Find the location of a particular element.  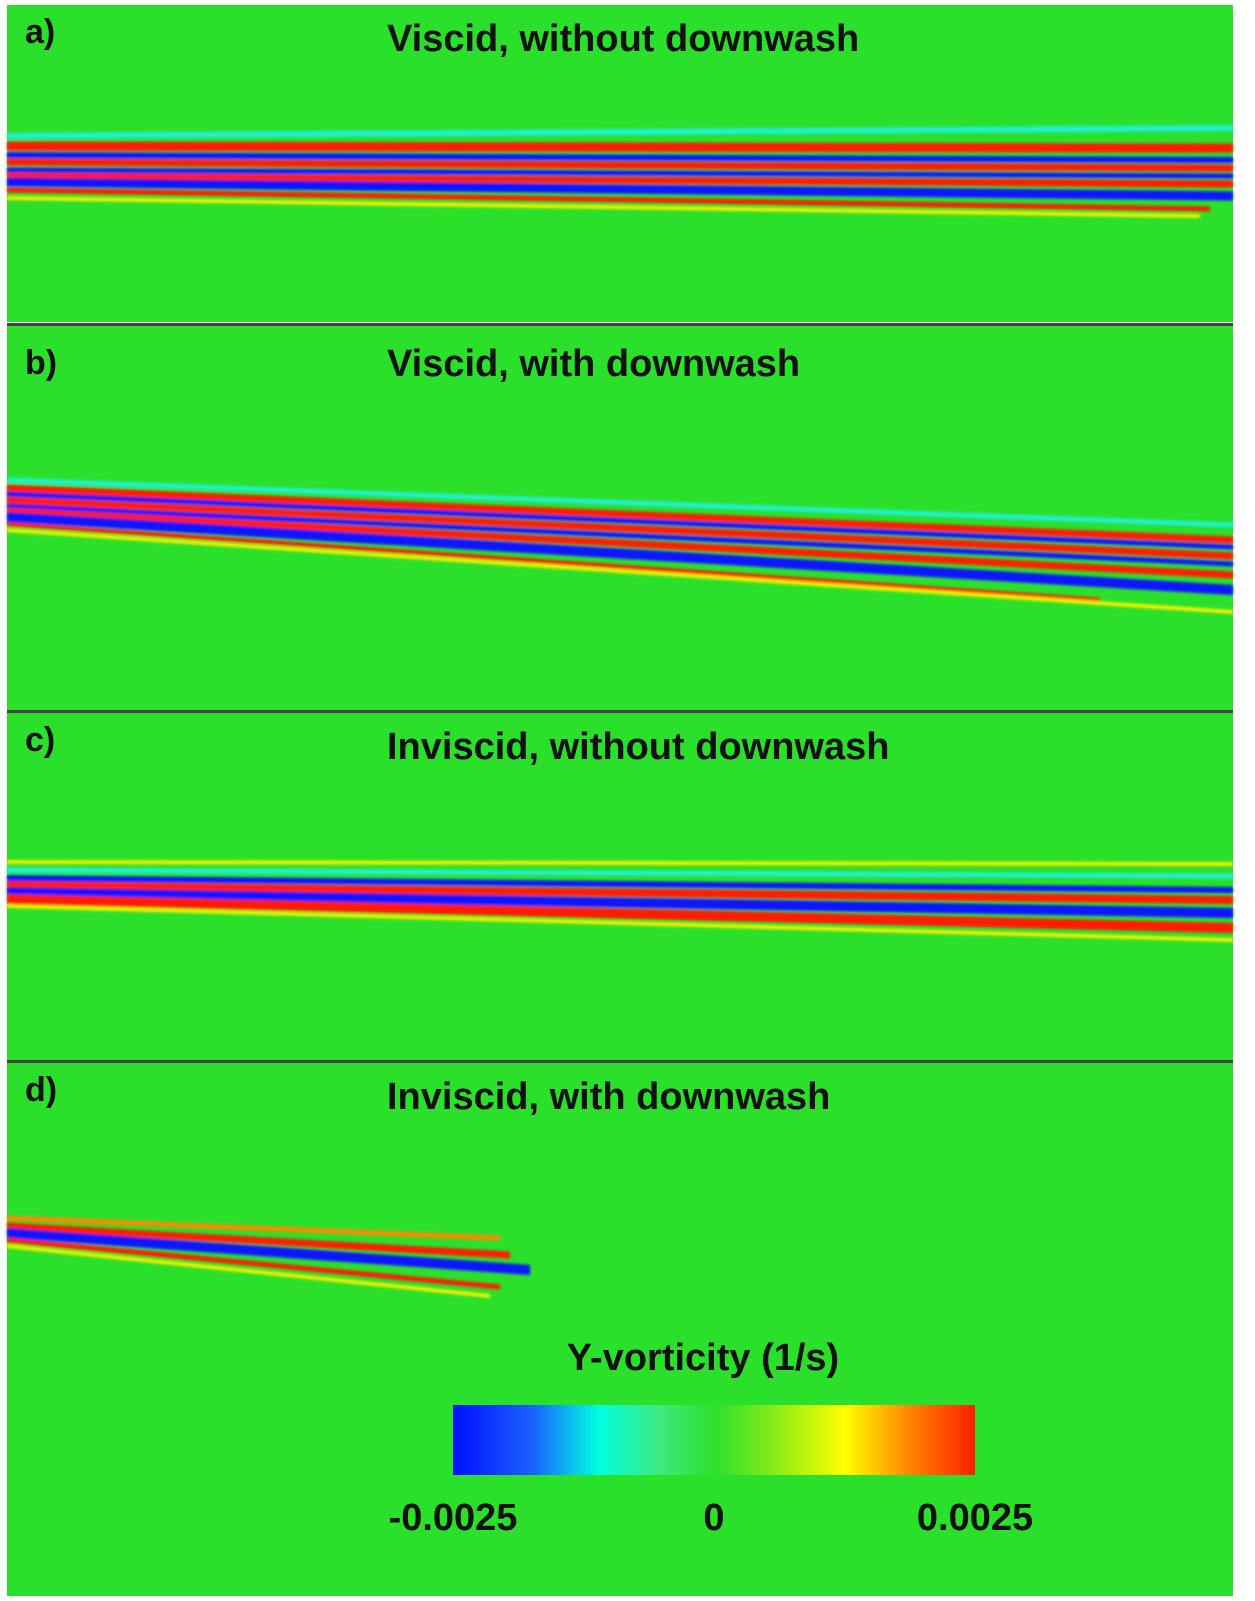

panel-title: Inviscid, without downwash is located at coordinates (638, 747).